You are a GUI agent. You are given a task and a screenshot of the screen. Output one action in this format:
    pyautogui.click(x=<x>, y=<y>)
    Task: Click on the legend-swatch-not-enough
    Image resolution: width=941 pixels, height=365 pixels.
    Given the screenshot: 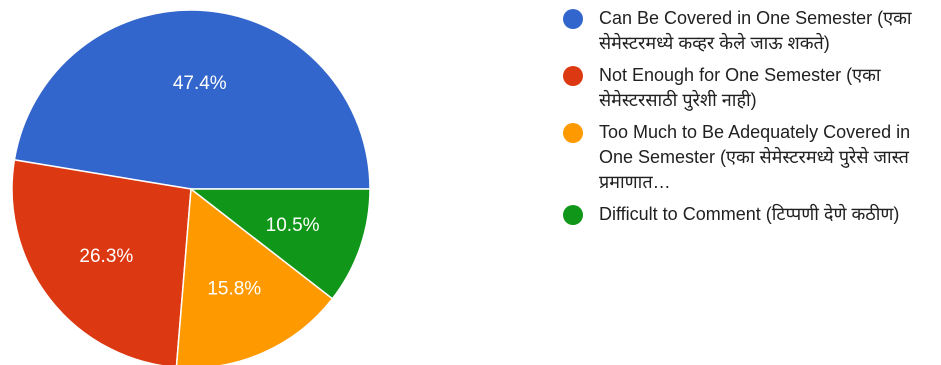 What is the action you would take?
    pyautogui.click(x=573, y=76)
    